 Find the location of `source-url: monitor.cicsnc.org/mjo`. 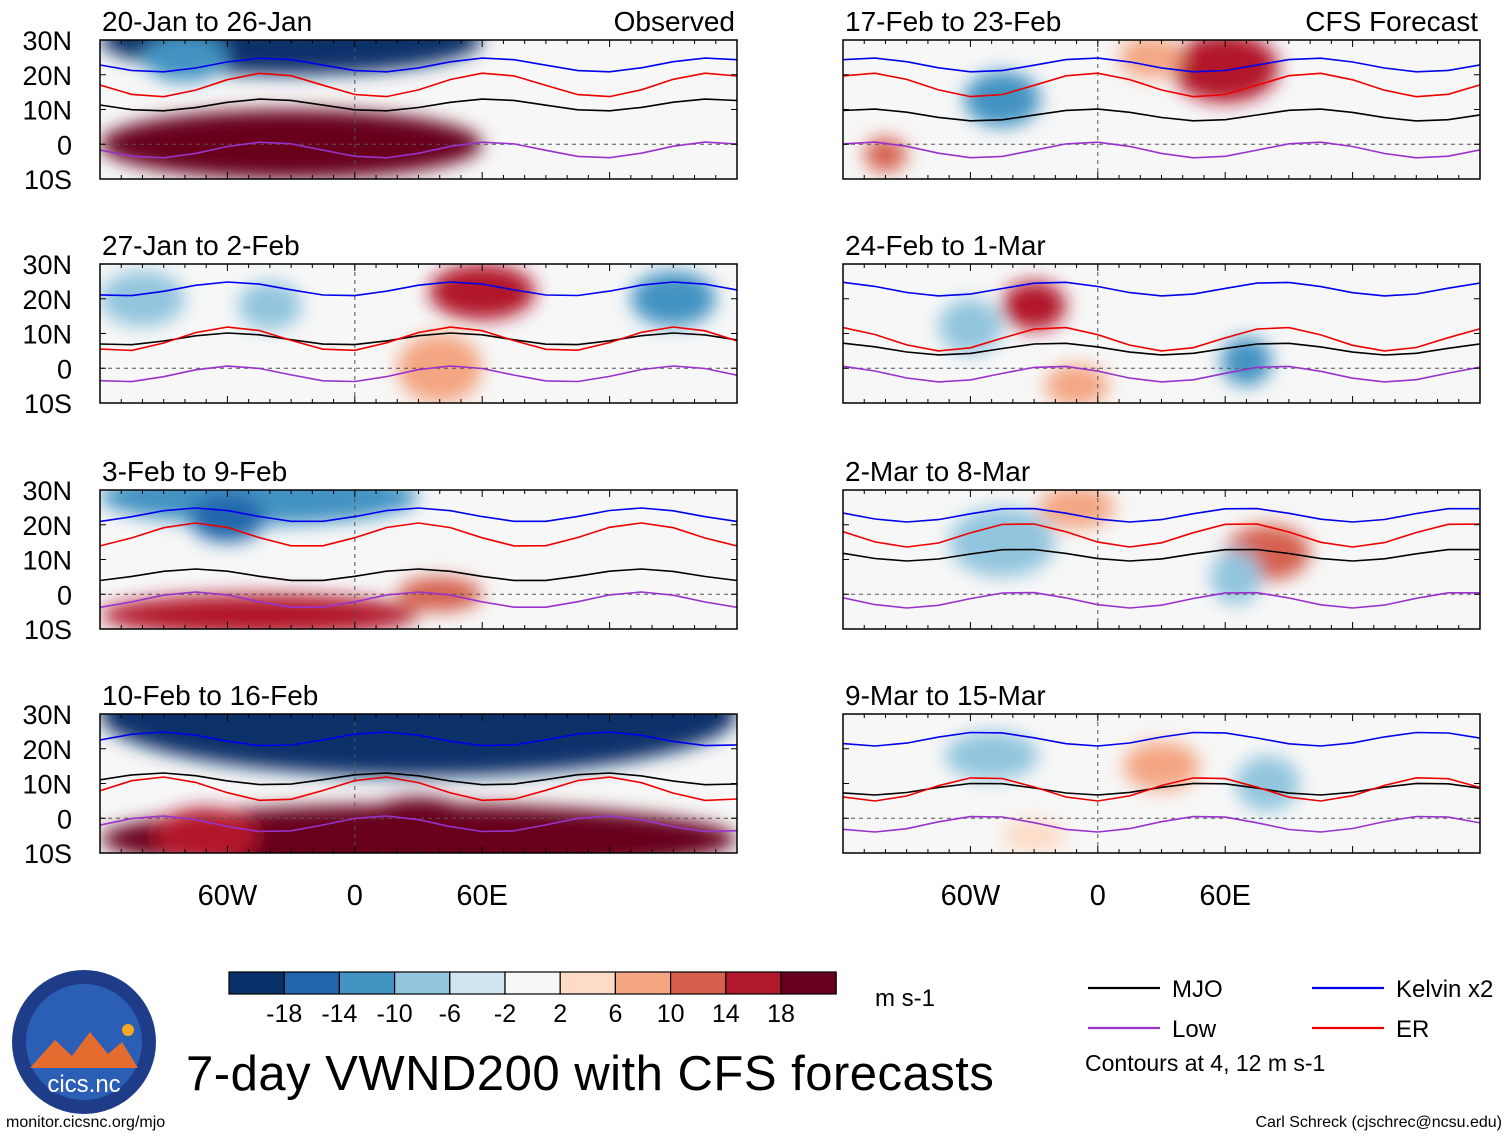

source-url: monitor.cicsnc.org/mjo is located at coordinates (86, 1122).